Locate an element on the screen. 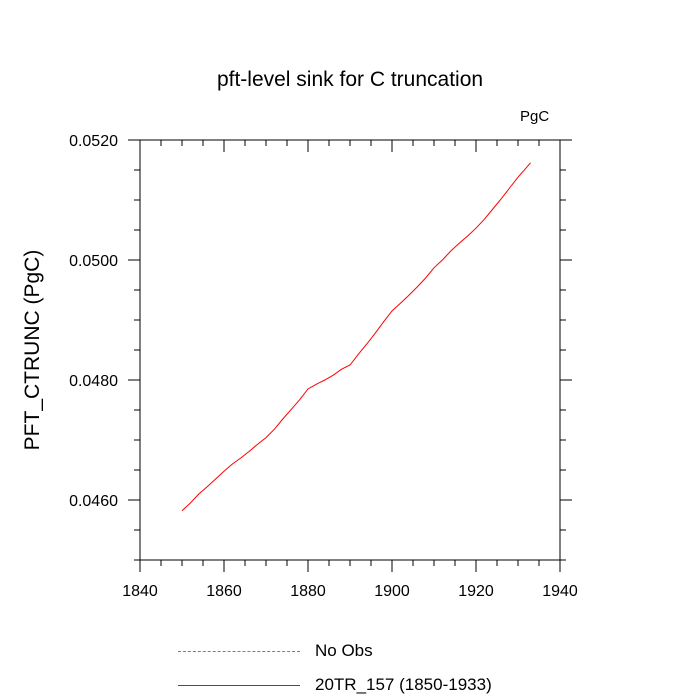 Image resolution: width=700 pixels, height=700 pixels. y-tick-label: 0.0500 is located at coordinates (93, 261).